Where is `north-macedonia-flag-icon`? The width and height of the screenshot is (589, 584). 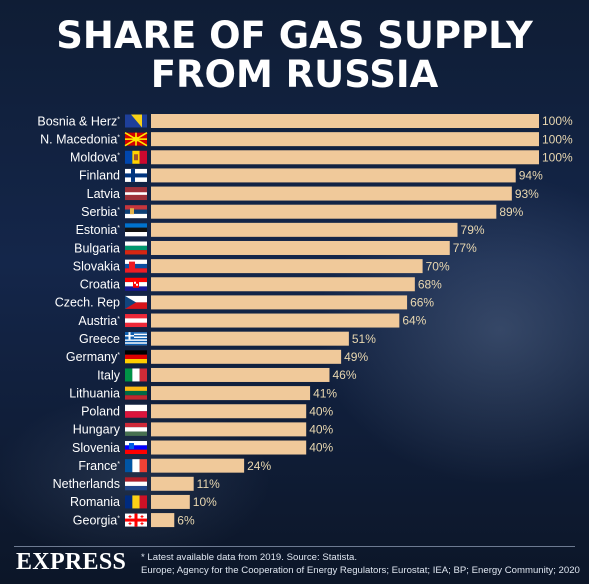
north-macedonia-flag-icon is located at coordinates (136, 139).